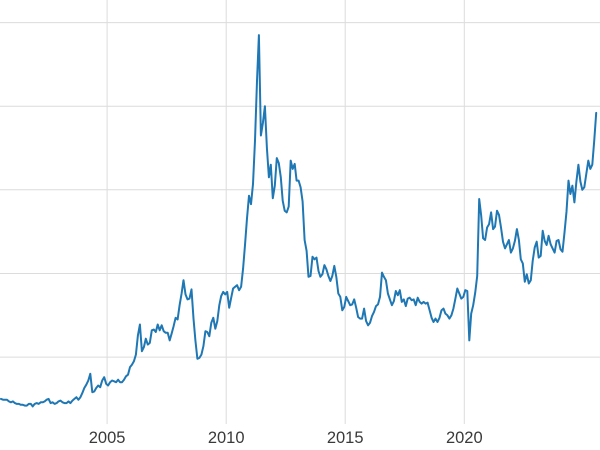 The height and width of the screenshot is (450, 600). Describe the element at coordinates (464, 438) in the screenshot. I see `x-tick-label: 2020` at that location.